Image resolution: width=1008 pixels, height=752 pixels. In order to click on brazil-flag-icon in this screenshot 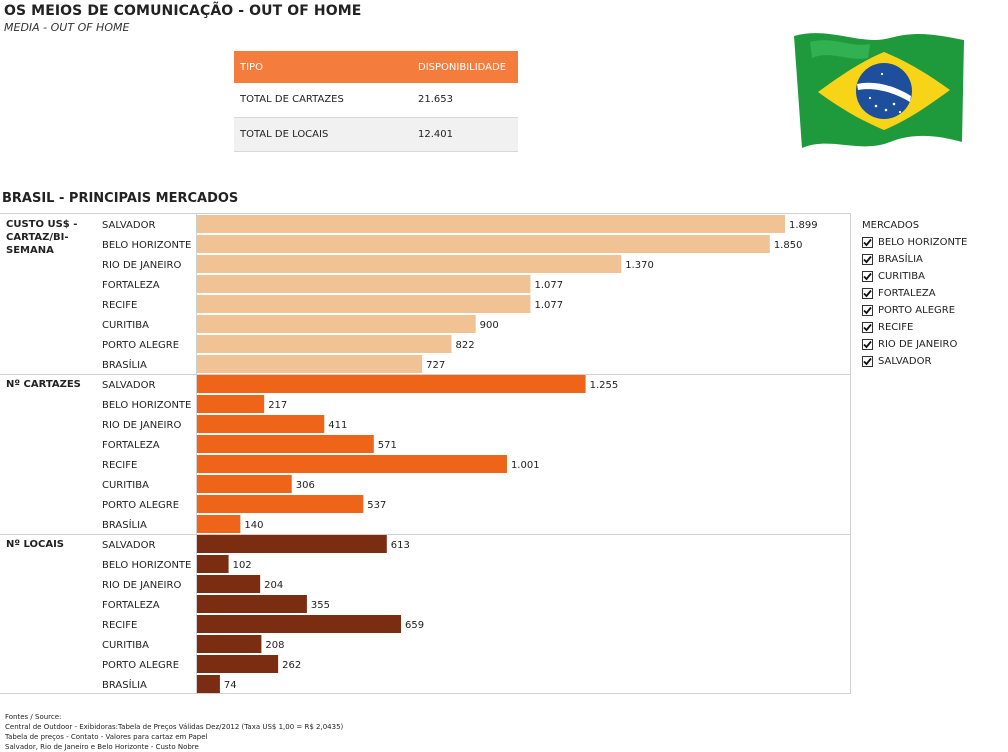, I will do `click(879, 90)`.